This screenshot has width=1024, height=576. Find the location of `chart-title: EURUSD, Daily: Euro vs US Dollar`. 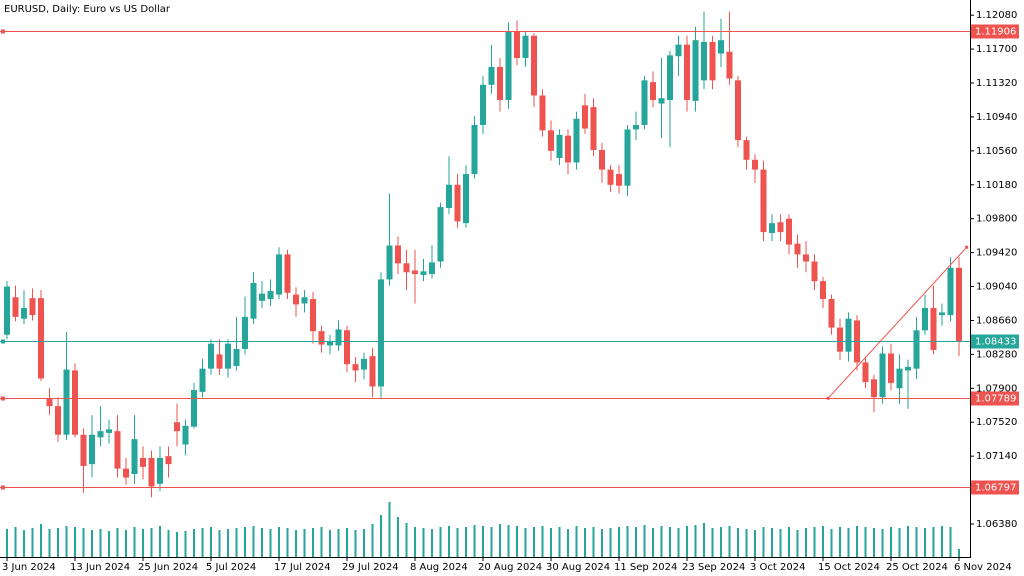

chart-title: EURUSD, Daily: Euro vs US Dollar is located at coordinates (87, 9).